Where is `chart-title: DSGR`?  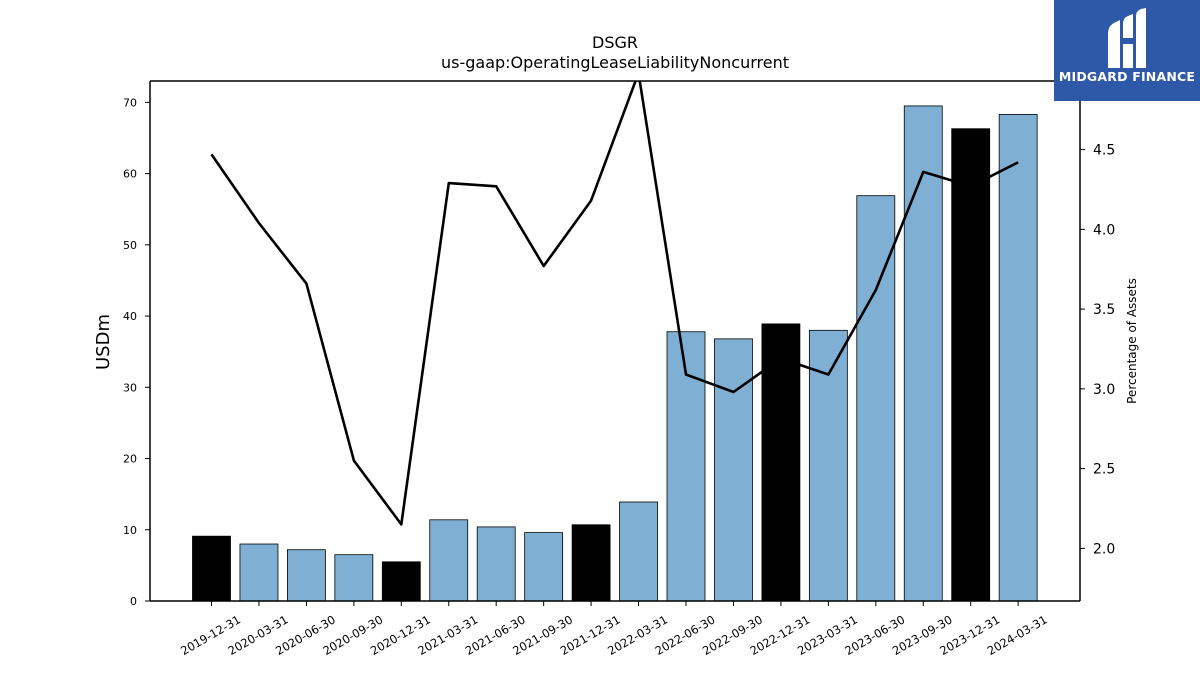
chart-title: DSGR is located at coordinates (615, 42).